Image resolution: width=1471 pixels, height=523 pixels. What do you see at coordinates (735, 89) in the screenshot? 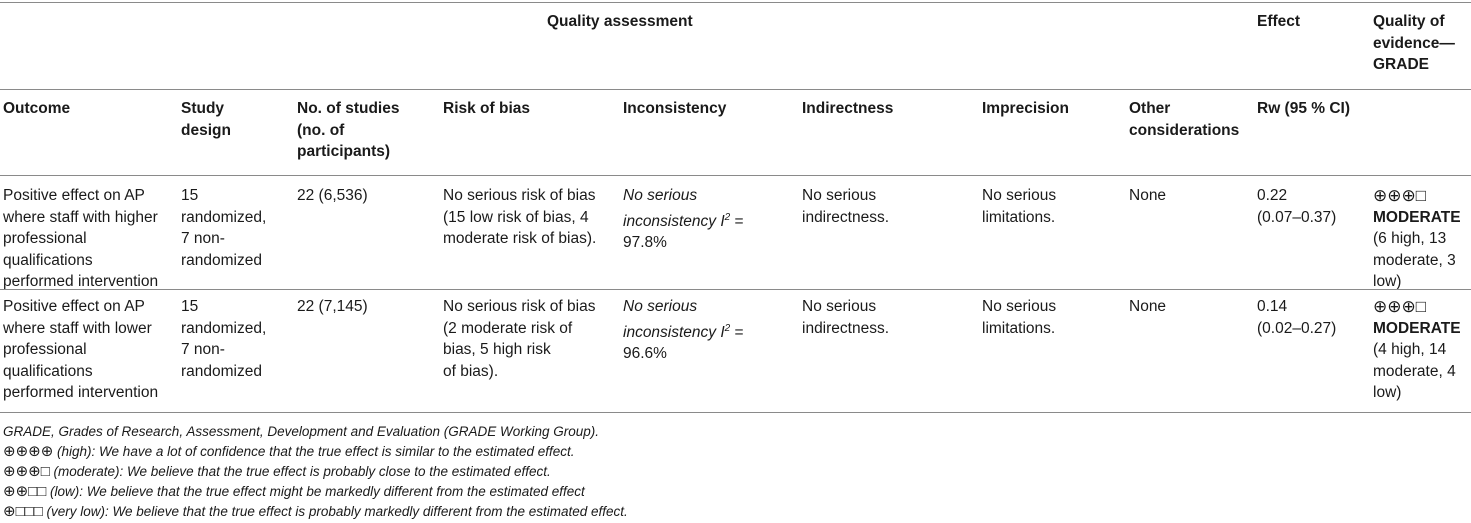
I see `header-divider` at bounding box center [735, 89].